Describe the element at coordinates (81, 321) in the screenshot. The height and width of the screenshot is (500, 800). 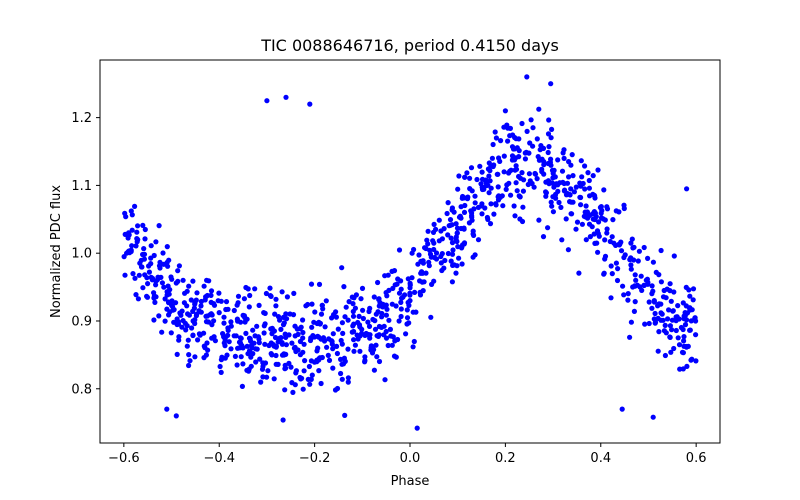
I see `y-tick-label: 0.9` at that location.